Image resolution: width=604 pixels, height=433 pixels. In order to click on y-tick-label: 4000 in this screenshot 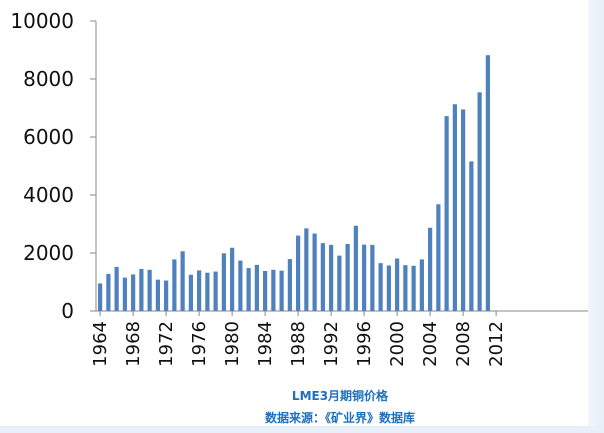, I will do `click(48, 195)`.